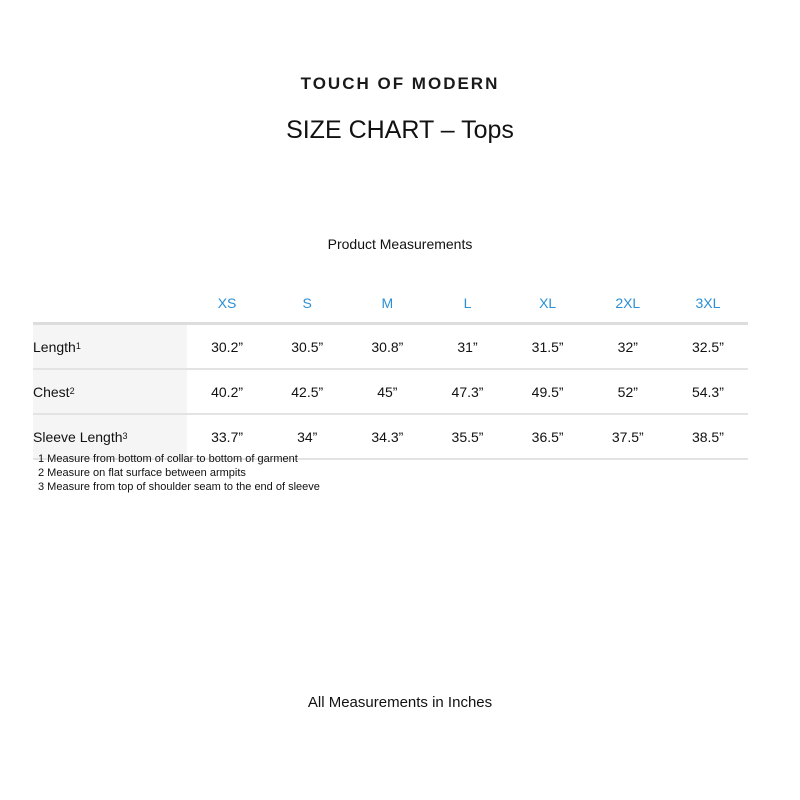  What do you see at coordinates (54, 346) in the screenshot?
I see `row-label-text: Length` at bounding box center [54, 346].